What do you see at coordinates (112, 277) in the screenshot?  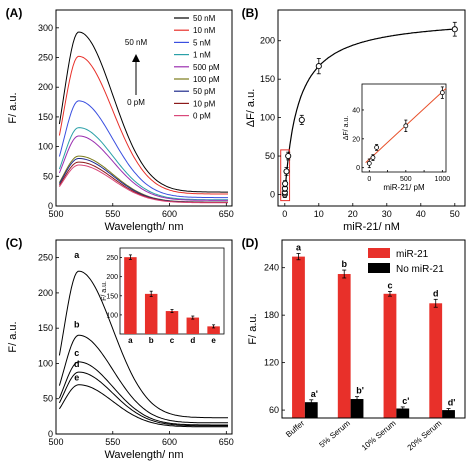 I see `inset-ytick-label: 200` at bounding box center [112, 277].